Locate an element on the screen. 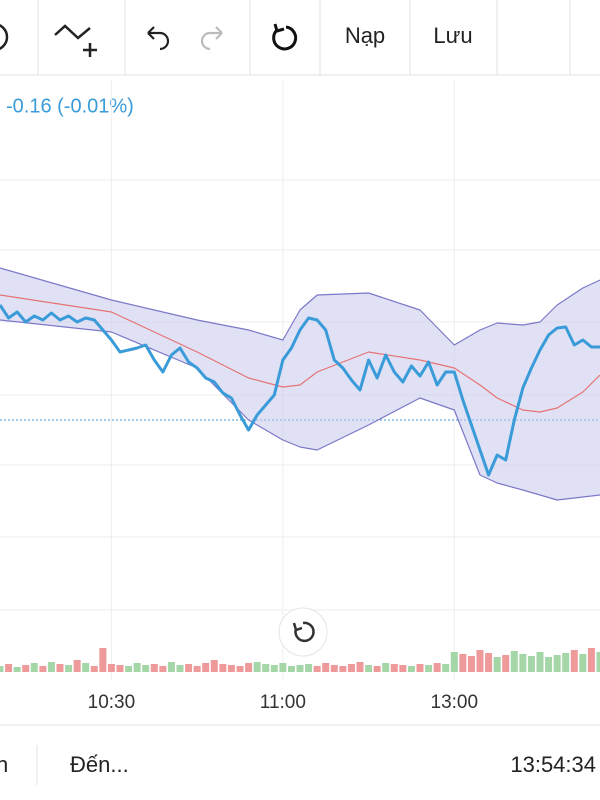 The image size is (600, 800). toolbar: Nạp Lưu is located at coordinates (300, 38).